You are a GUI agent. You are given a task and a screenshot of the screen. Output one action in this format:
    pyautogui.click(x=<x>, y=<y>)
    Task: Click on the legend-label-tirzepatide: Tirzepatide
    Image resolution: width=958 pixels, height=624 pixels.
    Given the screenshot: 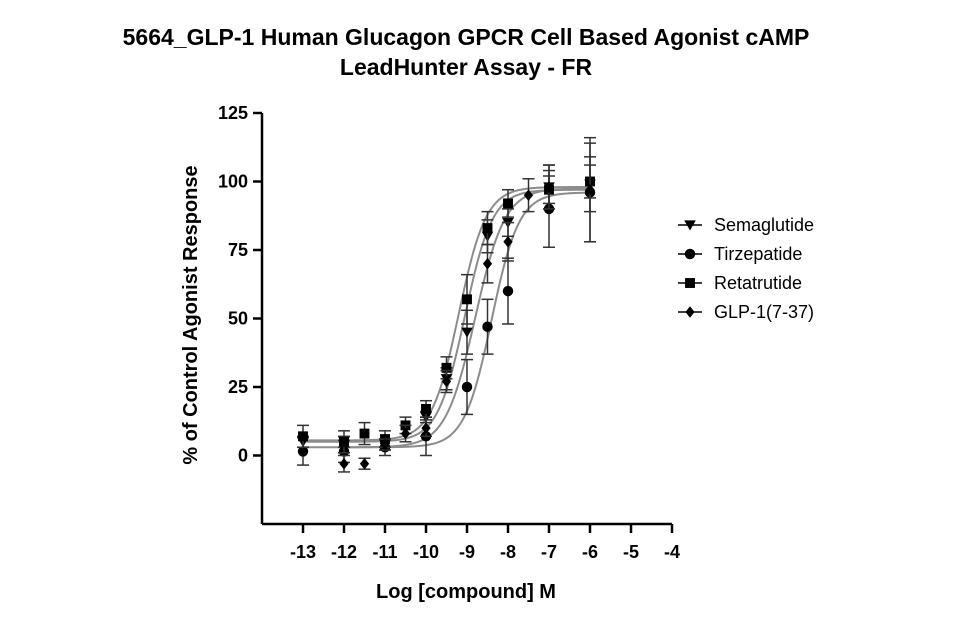 What is the action you would take?
    pyautogui.click(x=758, y=254)
    